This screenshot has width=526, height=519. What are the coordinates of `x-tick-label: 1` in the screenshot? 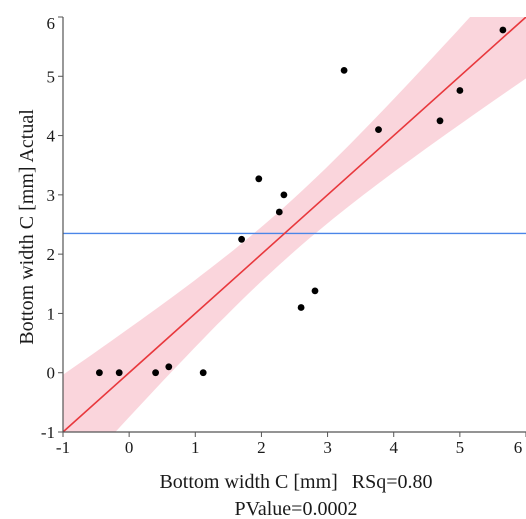 It's located at (195, 447).